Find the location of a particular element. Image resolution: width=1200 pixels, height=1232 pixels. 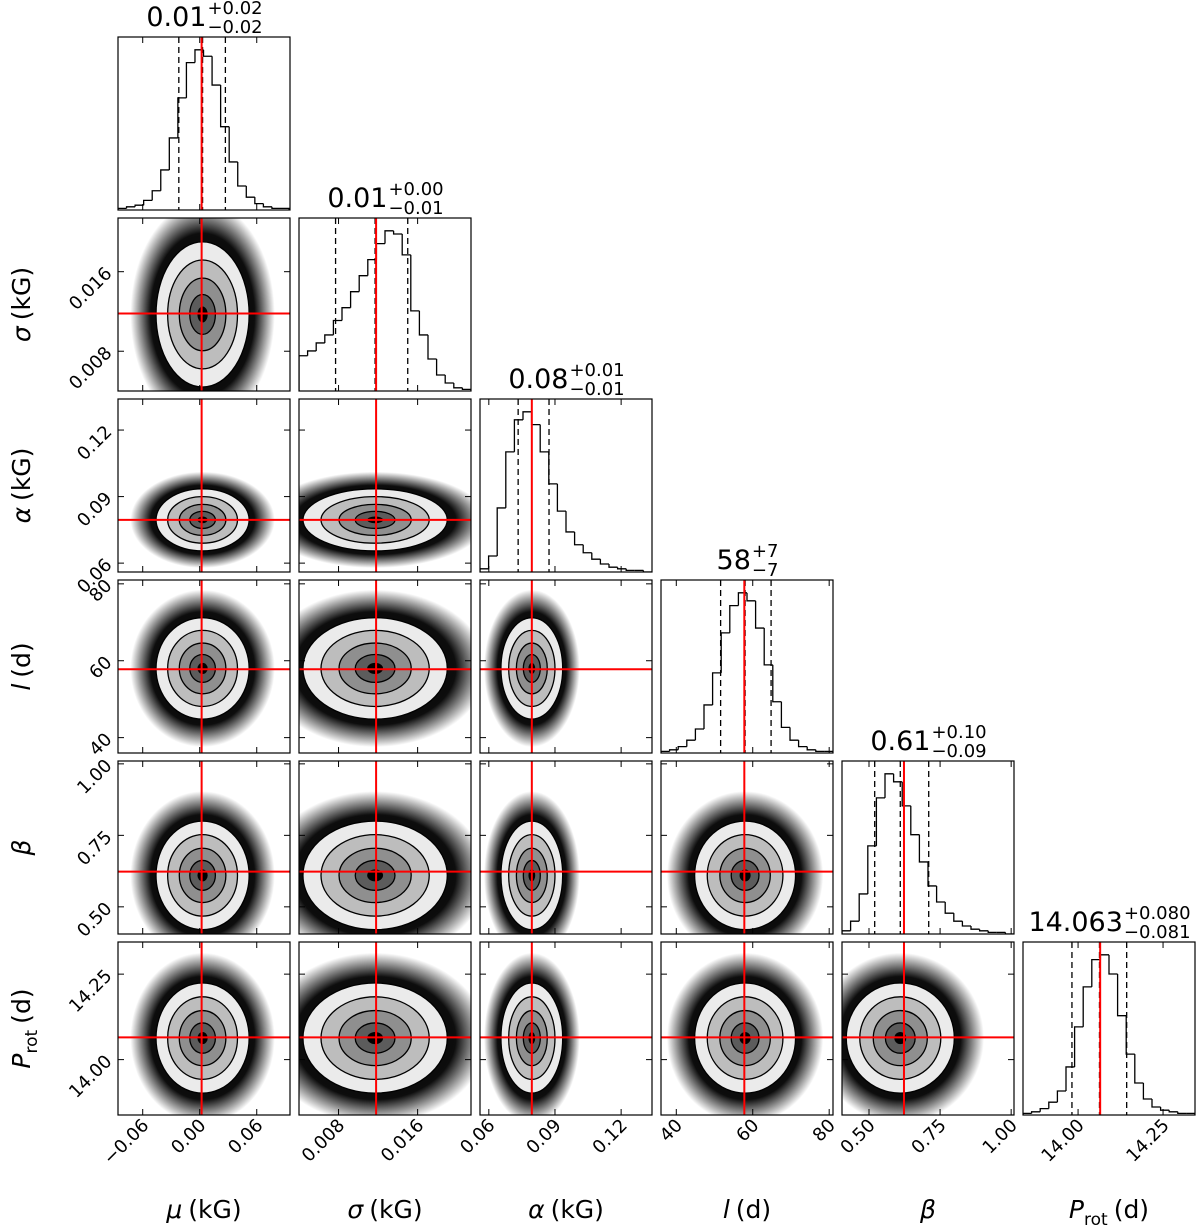

title-minus: −7 is located at coordinates (765, 570).